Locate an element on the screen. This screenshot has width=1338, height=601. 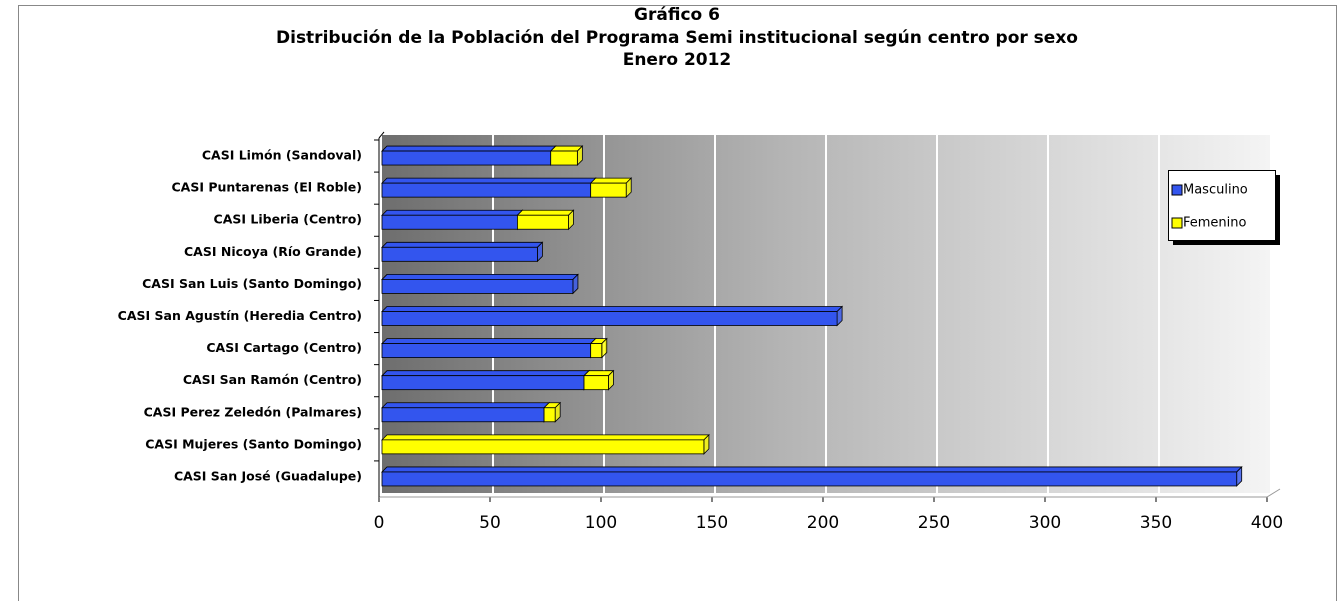
y-tick-label: CASI San José (Guadalupe) is located at coordinates (268, 475).